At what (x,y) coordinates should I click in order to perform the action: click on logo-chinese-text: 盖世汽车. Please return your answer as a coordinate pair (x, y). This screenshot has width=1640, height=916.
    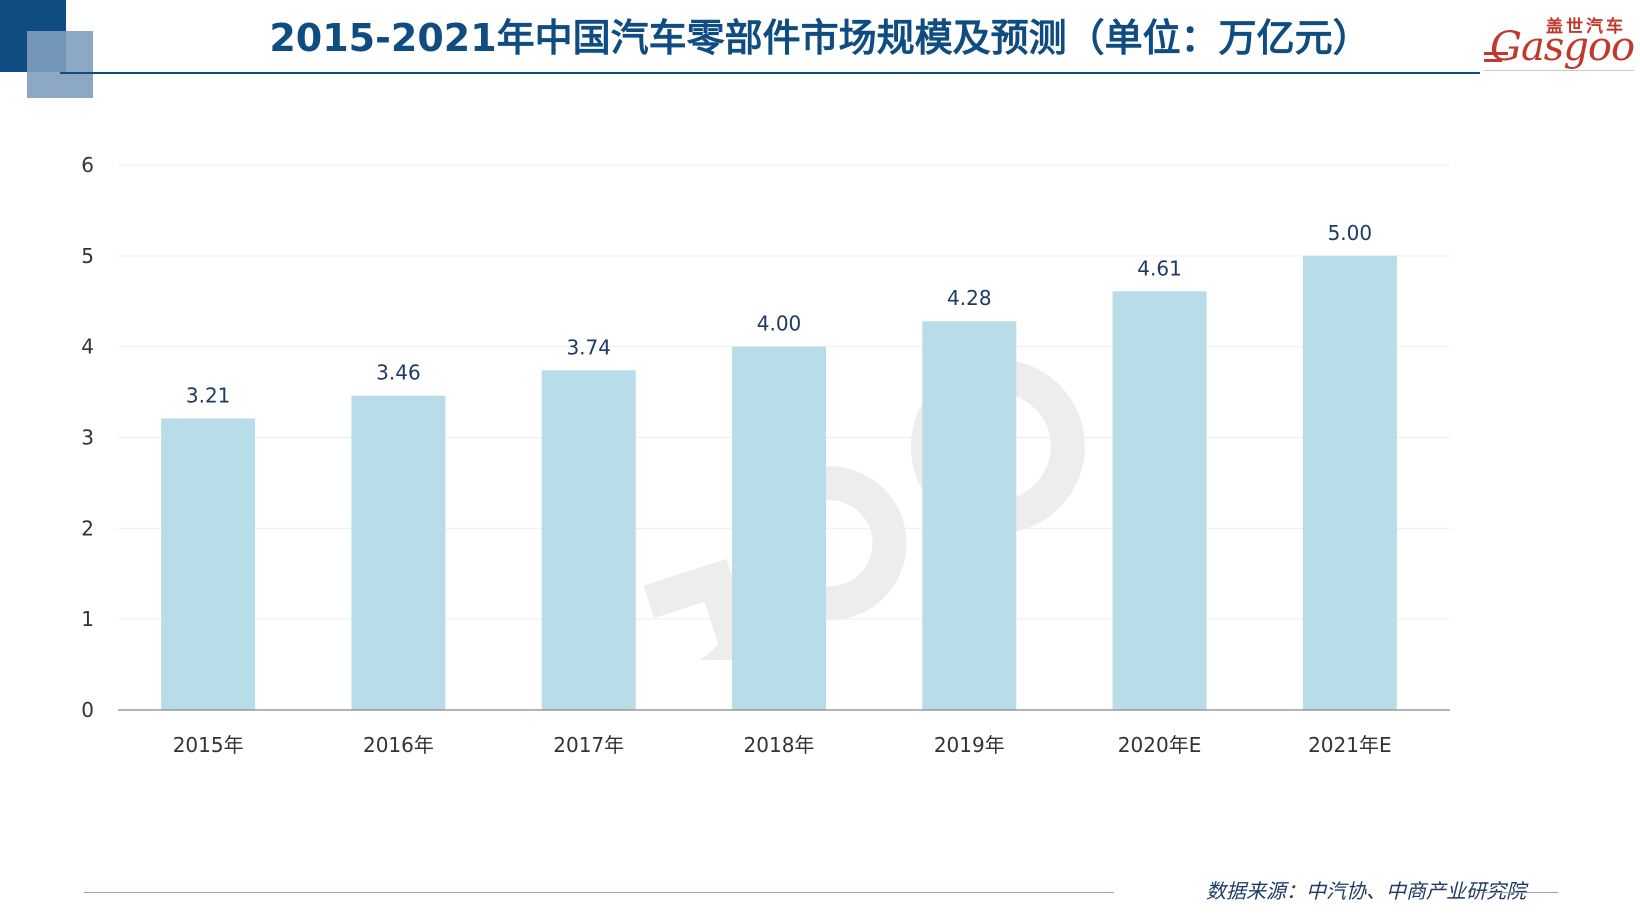
    Looking at the image, I should click on (1586, 27).